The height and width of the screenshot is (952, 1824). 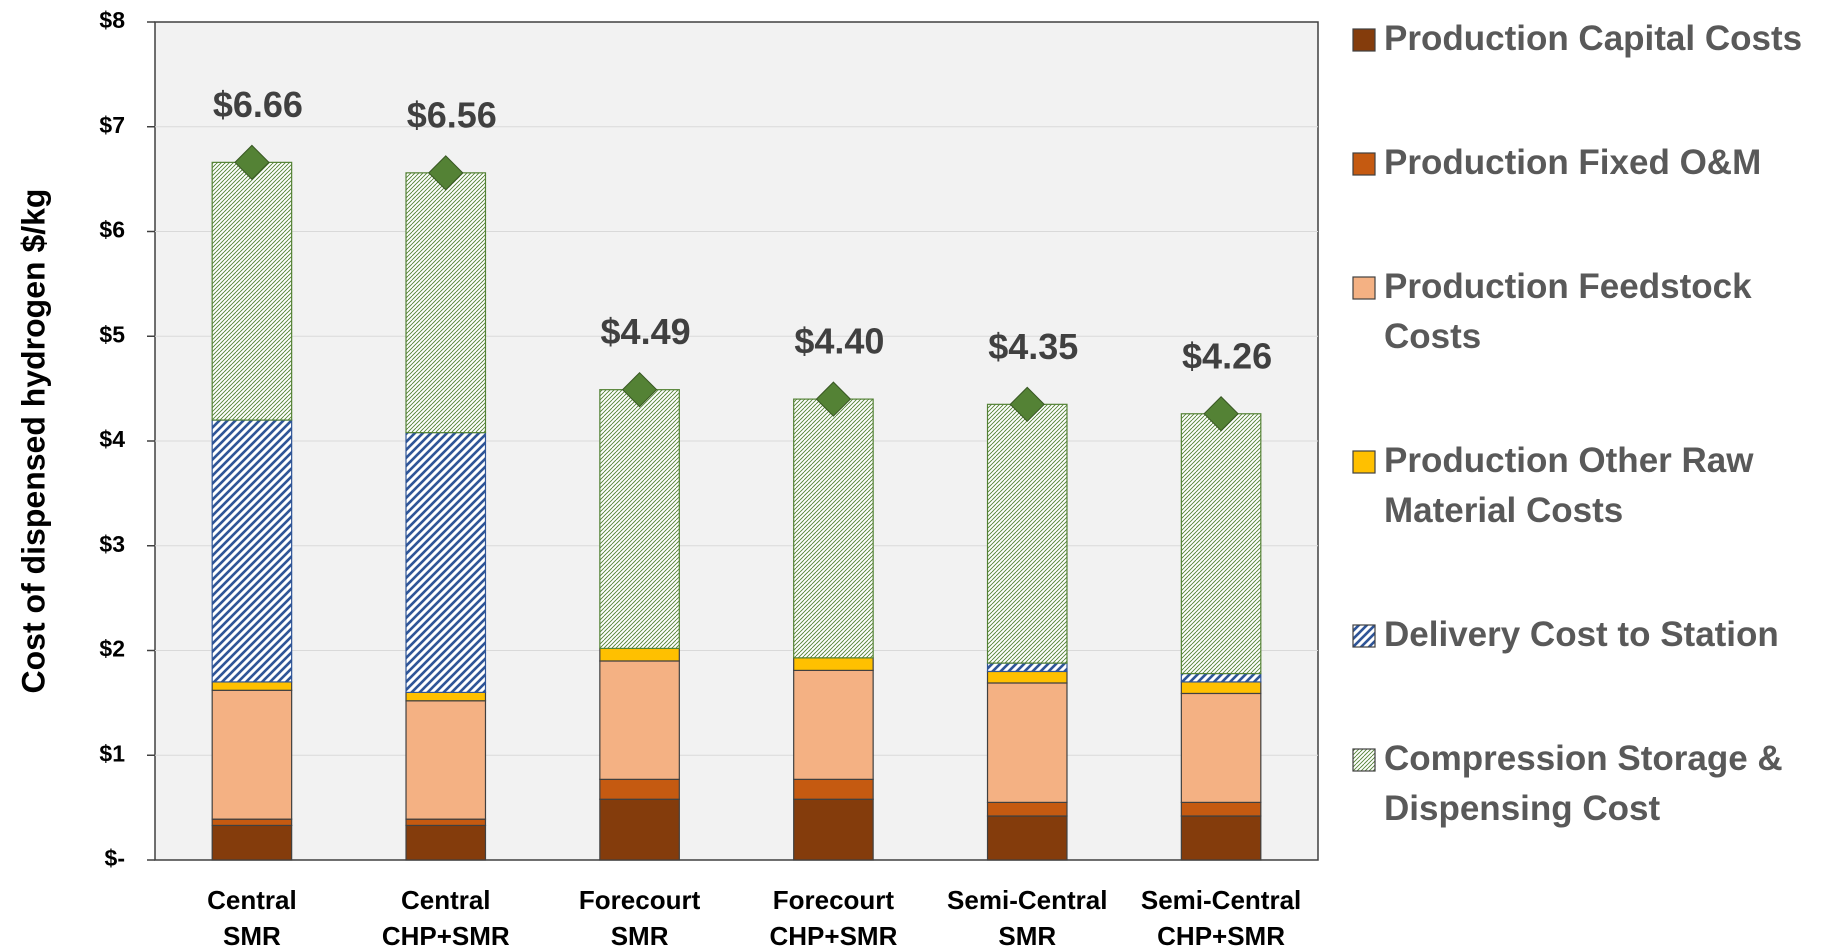 What do you see at coordinates (839, 341) in the screenshot?
I see `total-label: $4.40` at bounding box center [839, 341].